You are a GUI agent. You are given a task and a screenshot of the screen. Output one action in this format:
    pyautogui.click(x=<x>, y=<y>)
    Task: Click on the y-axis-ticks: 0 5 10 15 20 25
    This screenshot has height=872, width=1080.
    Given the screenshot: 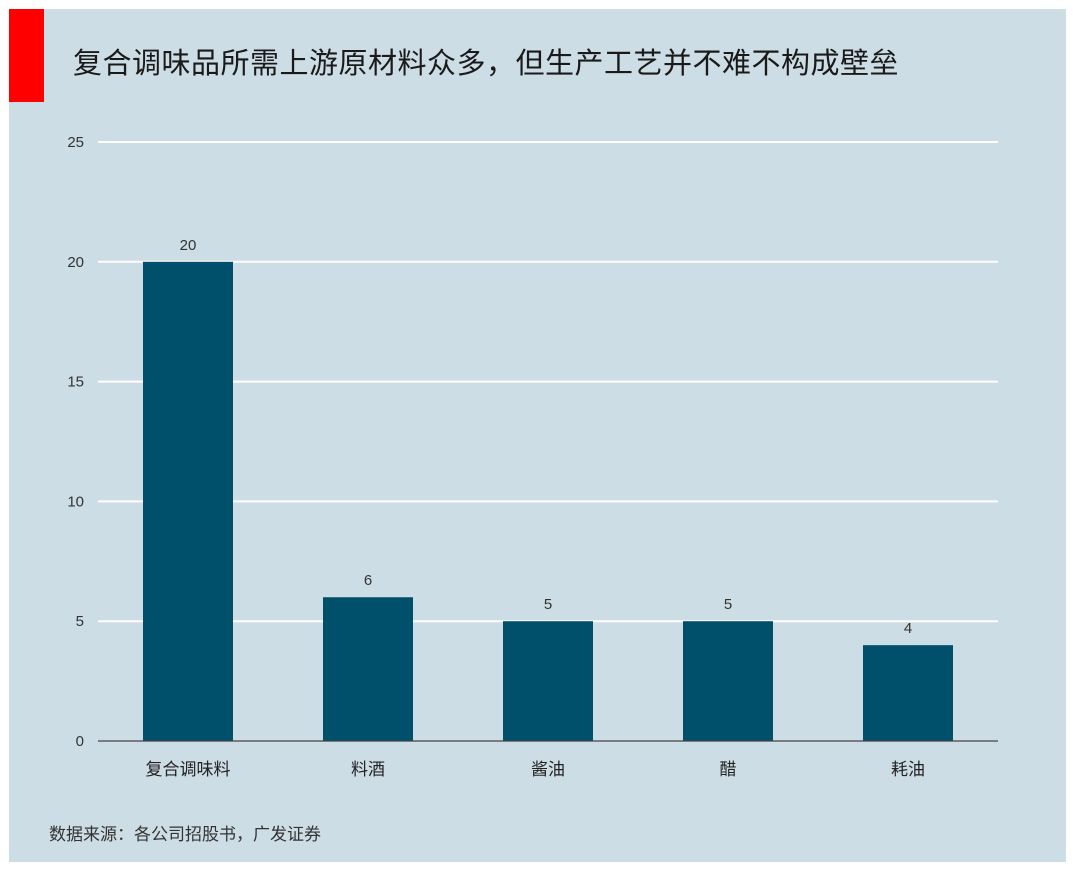 What is the action you would take?
    pyautogui.click(x=75, y=442)
    